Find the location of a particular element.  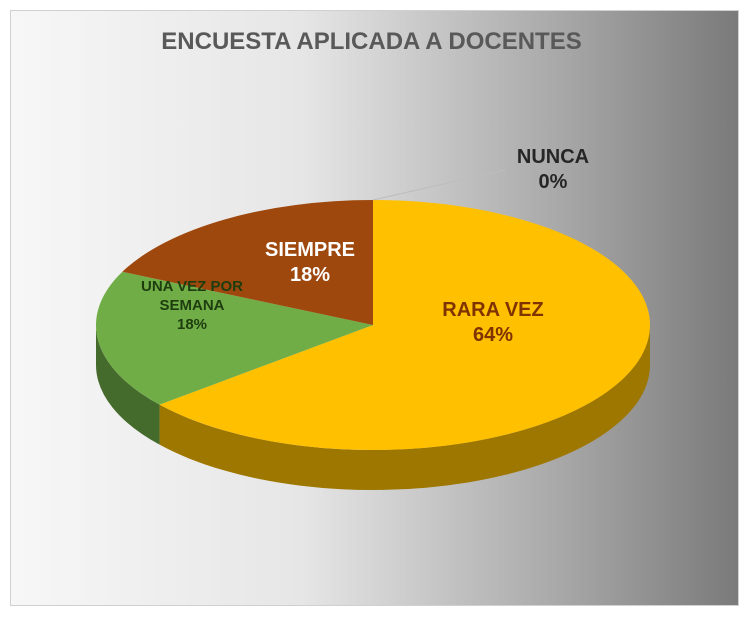

label-category: NUNCA is located at coordinates (553, 157).